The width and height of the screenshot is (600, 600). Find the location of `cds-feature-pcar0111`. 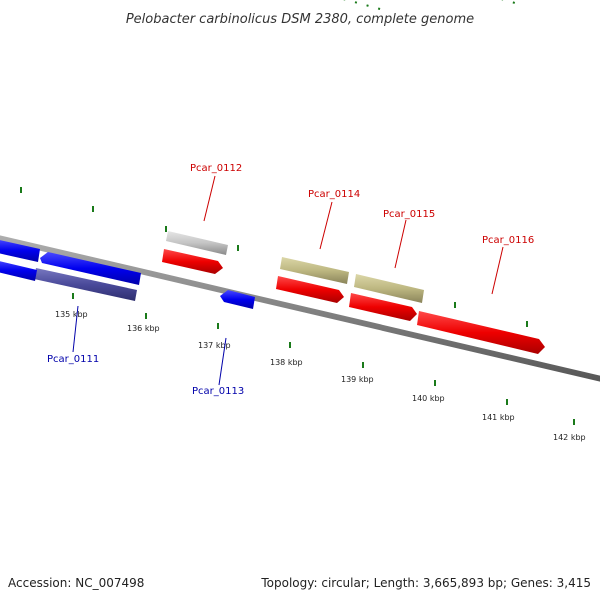

cds-feature-pcar0111 is located at coordinates (90, 268).